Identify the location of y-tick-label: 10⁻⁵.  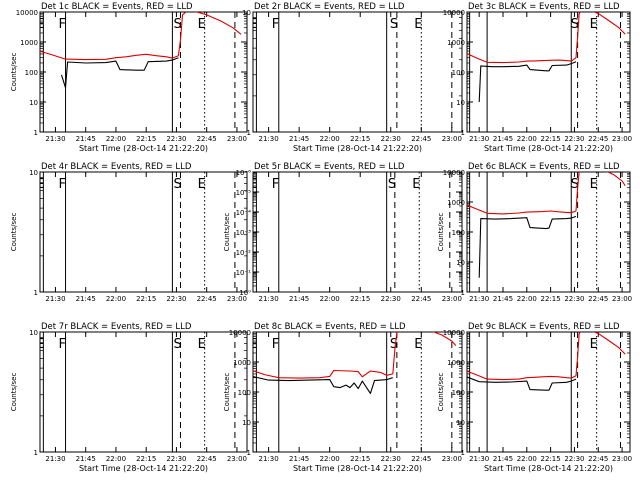
(244, 193).